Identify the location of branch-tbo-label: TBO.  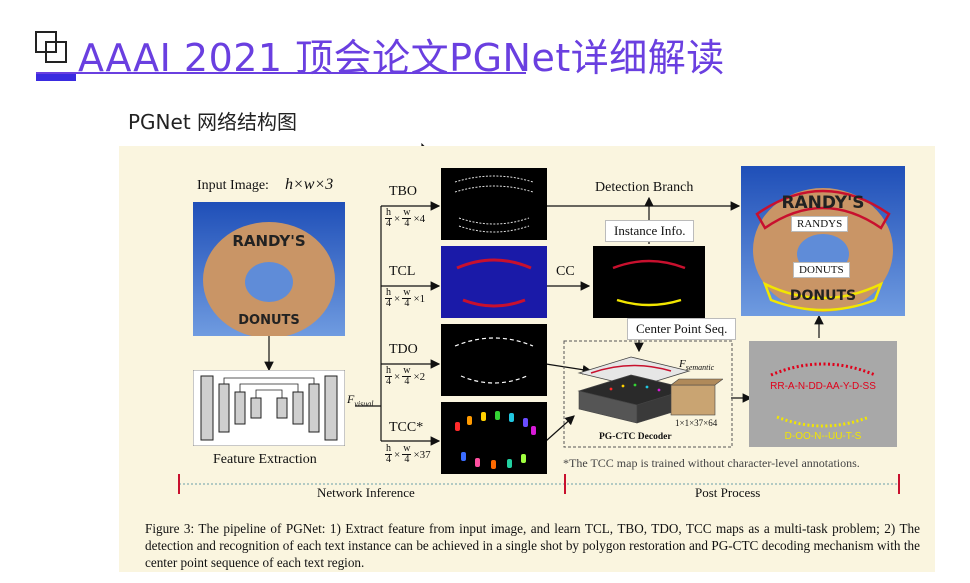
(403, 191).